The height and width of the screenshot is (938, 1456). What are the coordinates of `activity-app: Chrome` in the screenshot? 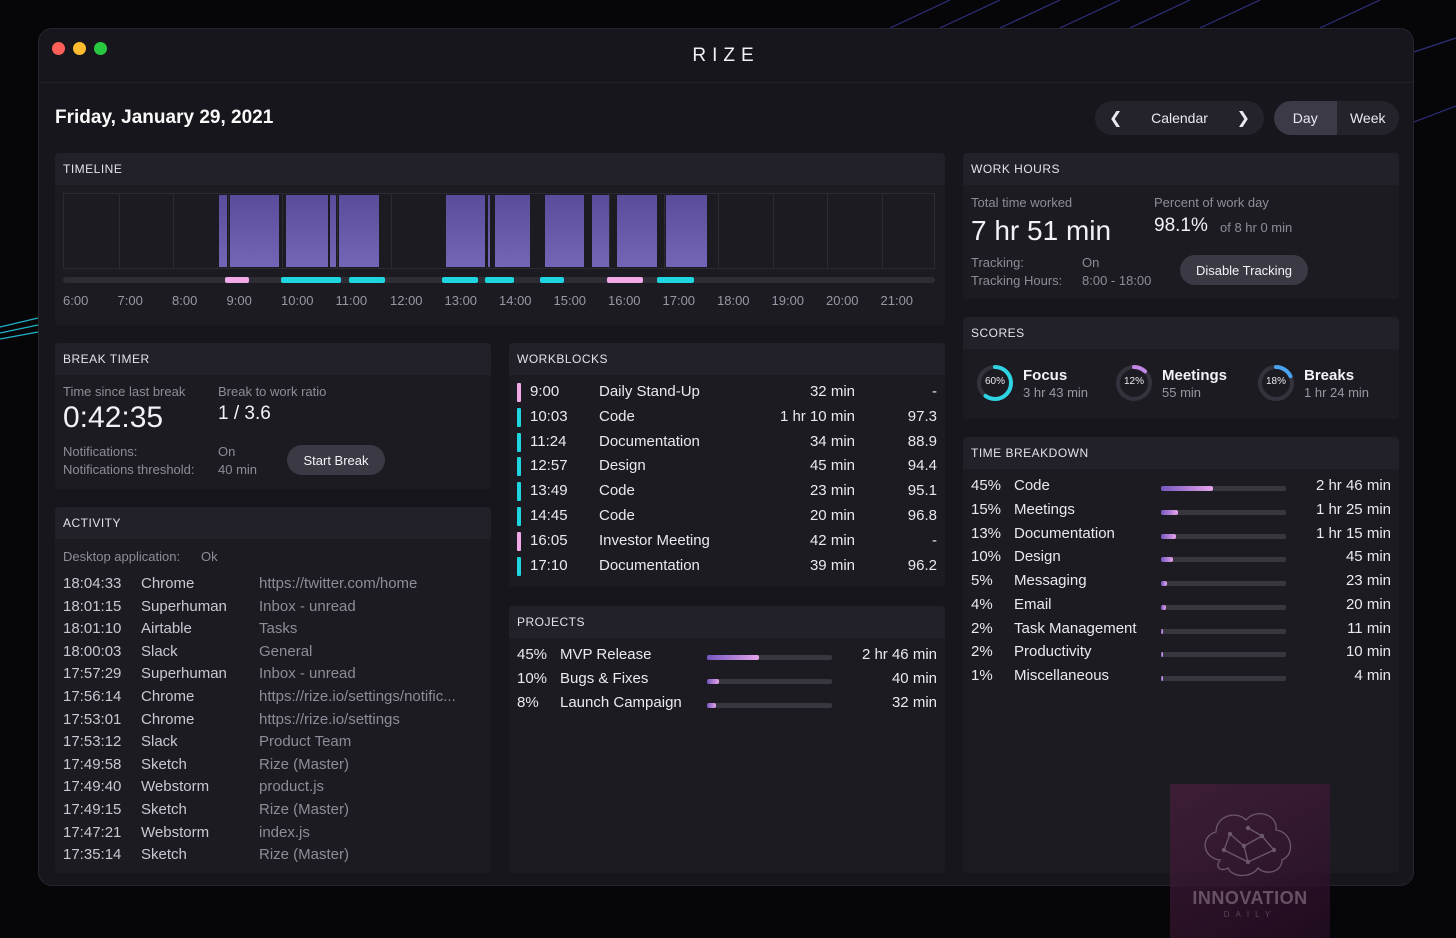 It's located at (168, 719).